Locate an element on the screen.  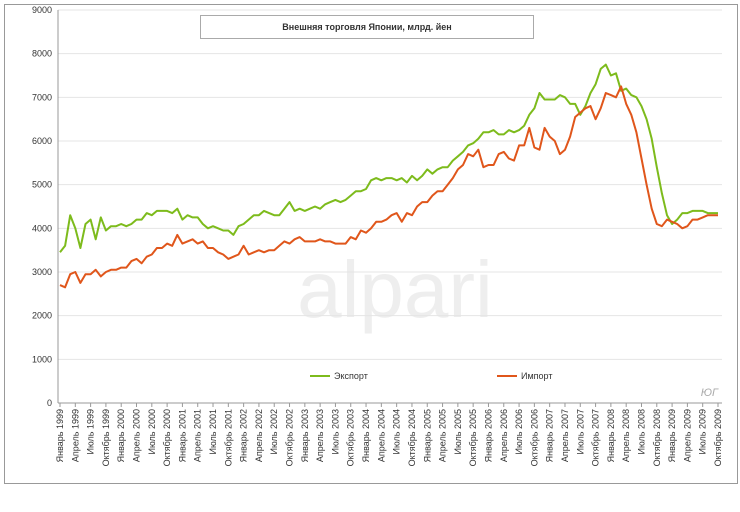
legend-label: Импорт is located at coordinates (536, 376).